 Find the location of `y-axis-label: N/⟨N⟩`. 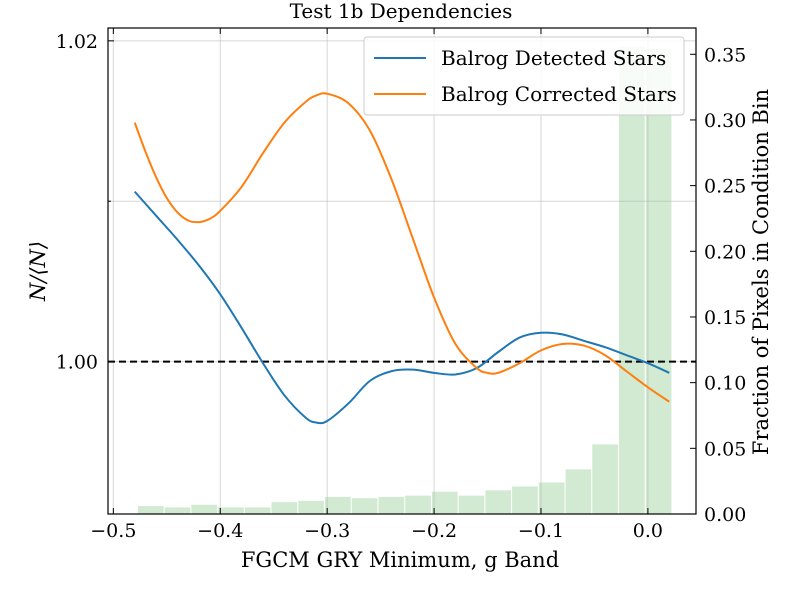

y-axis-label: N/⟨N⟩ is located at coordinates (38, 271).